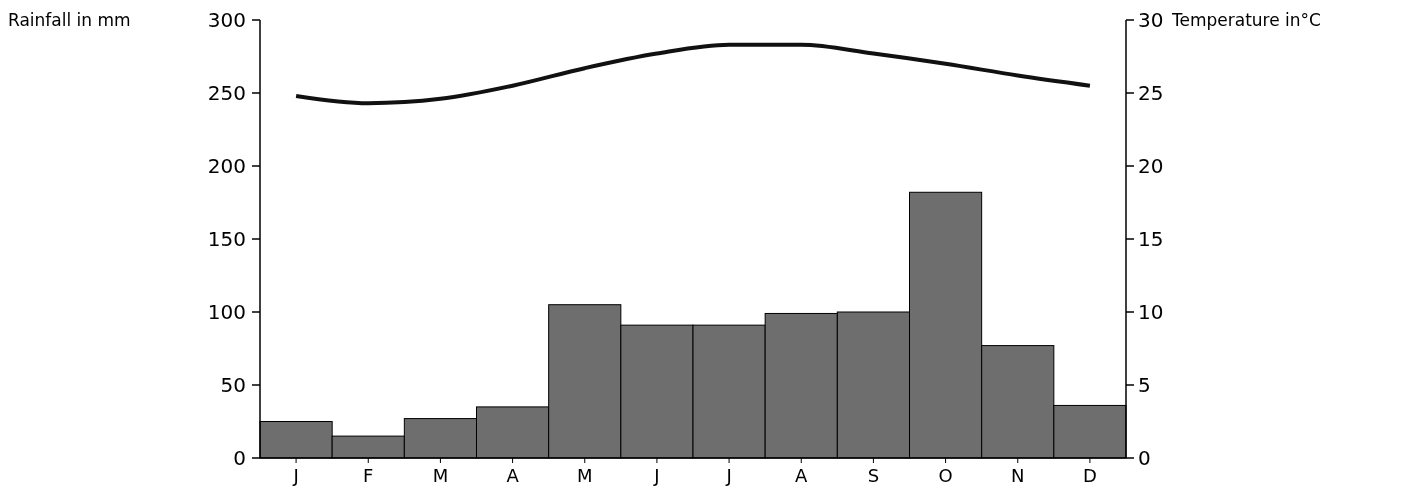 The image size is (1418, 488). I want to click on y2-tick-label: 5, so click(1144, 385).